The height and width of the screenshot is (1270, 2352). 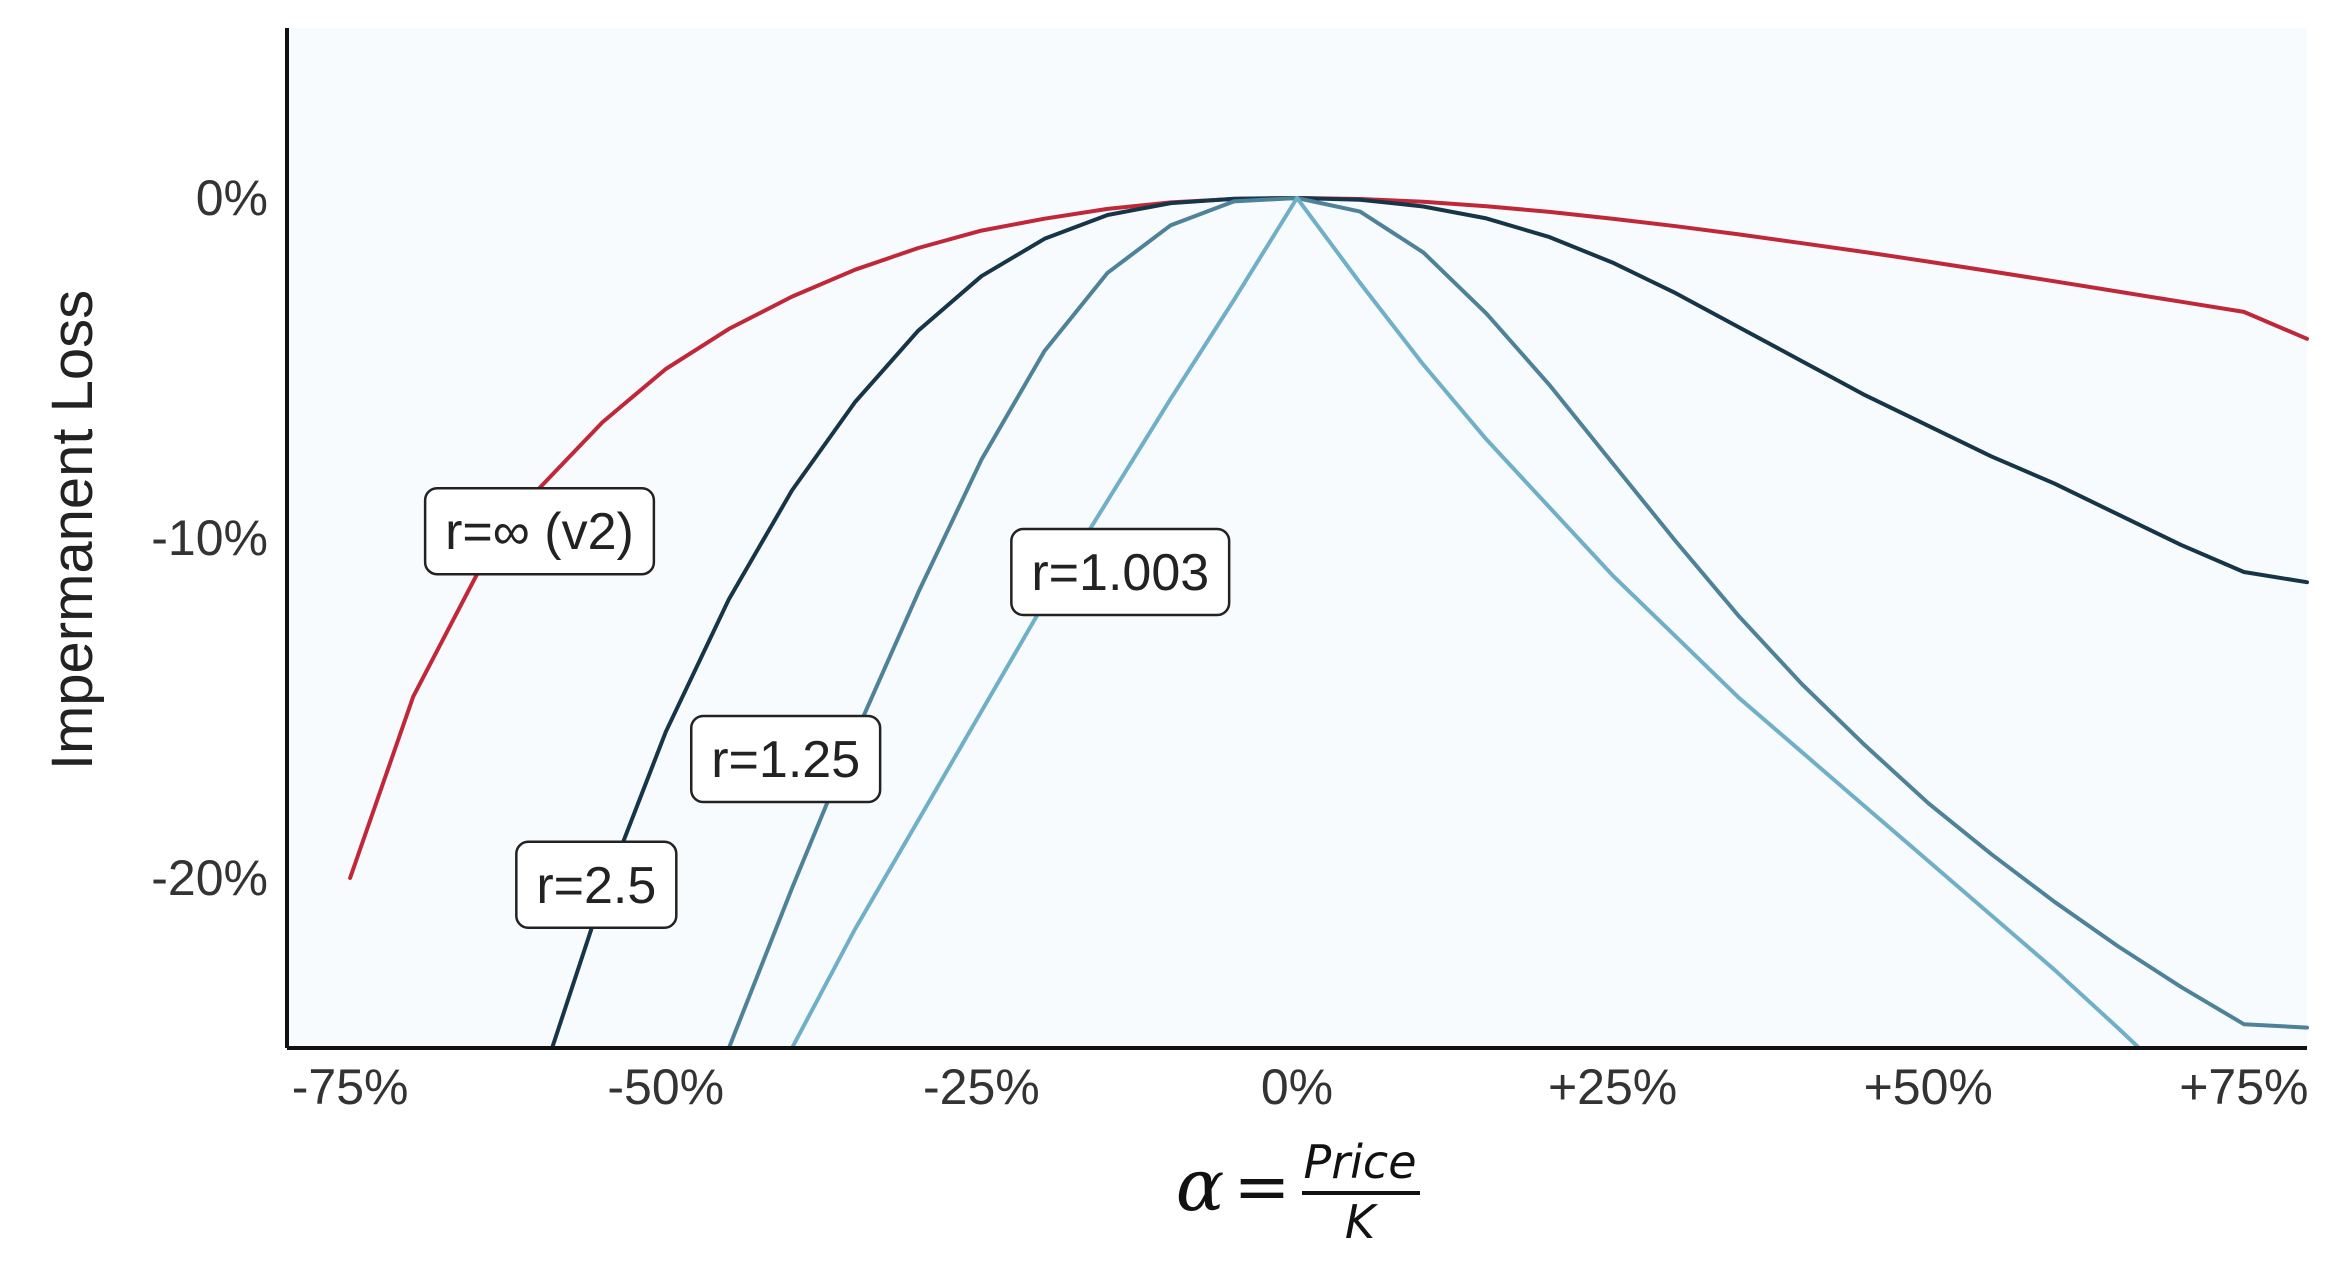 I want to click on x-label-numerator: Price, so click(x=1359, y=1162).